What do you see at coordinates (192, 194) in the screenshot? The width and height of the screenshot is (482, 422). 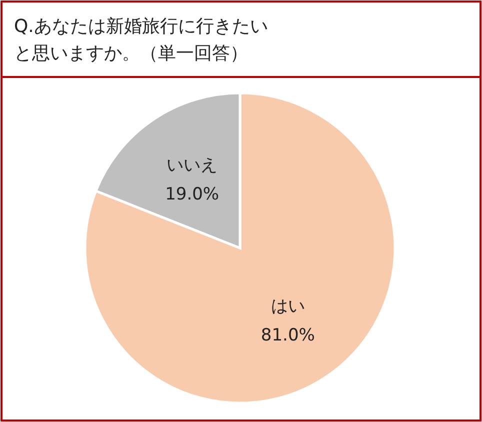 I see `data-label: 19.0%` at bounding box center [192, 194].